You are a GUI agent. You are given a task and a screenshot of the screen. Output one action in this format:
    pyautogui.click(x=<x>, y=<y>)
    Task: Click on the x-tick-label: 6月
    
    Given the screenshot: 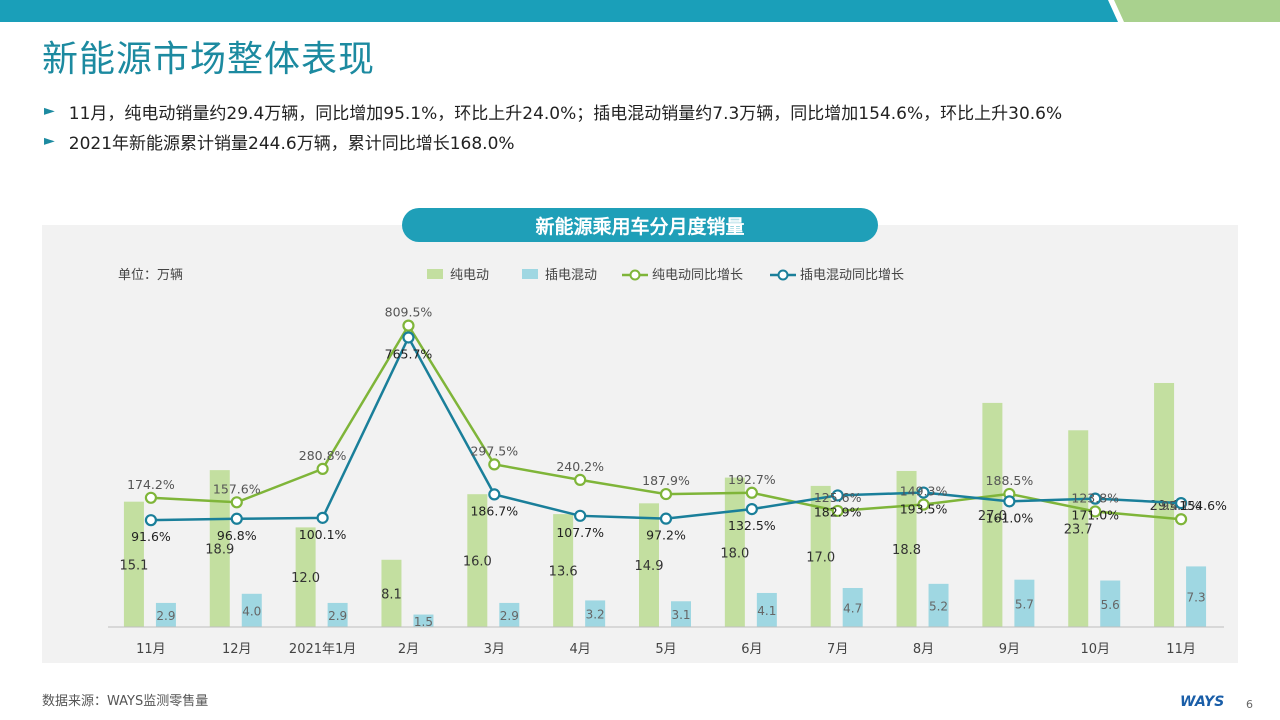 What is the action you would take?
    pyautogui.click(x=751, y=649)
    